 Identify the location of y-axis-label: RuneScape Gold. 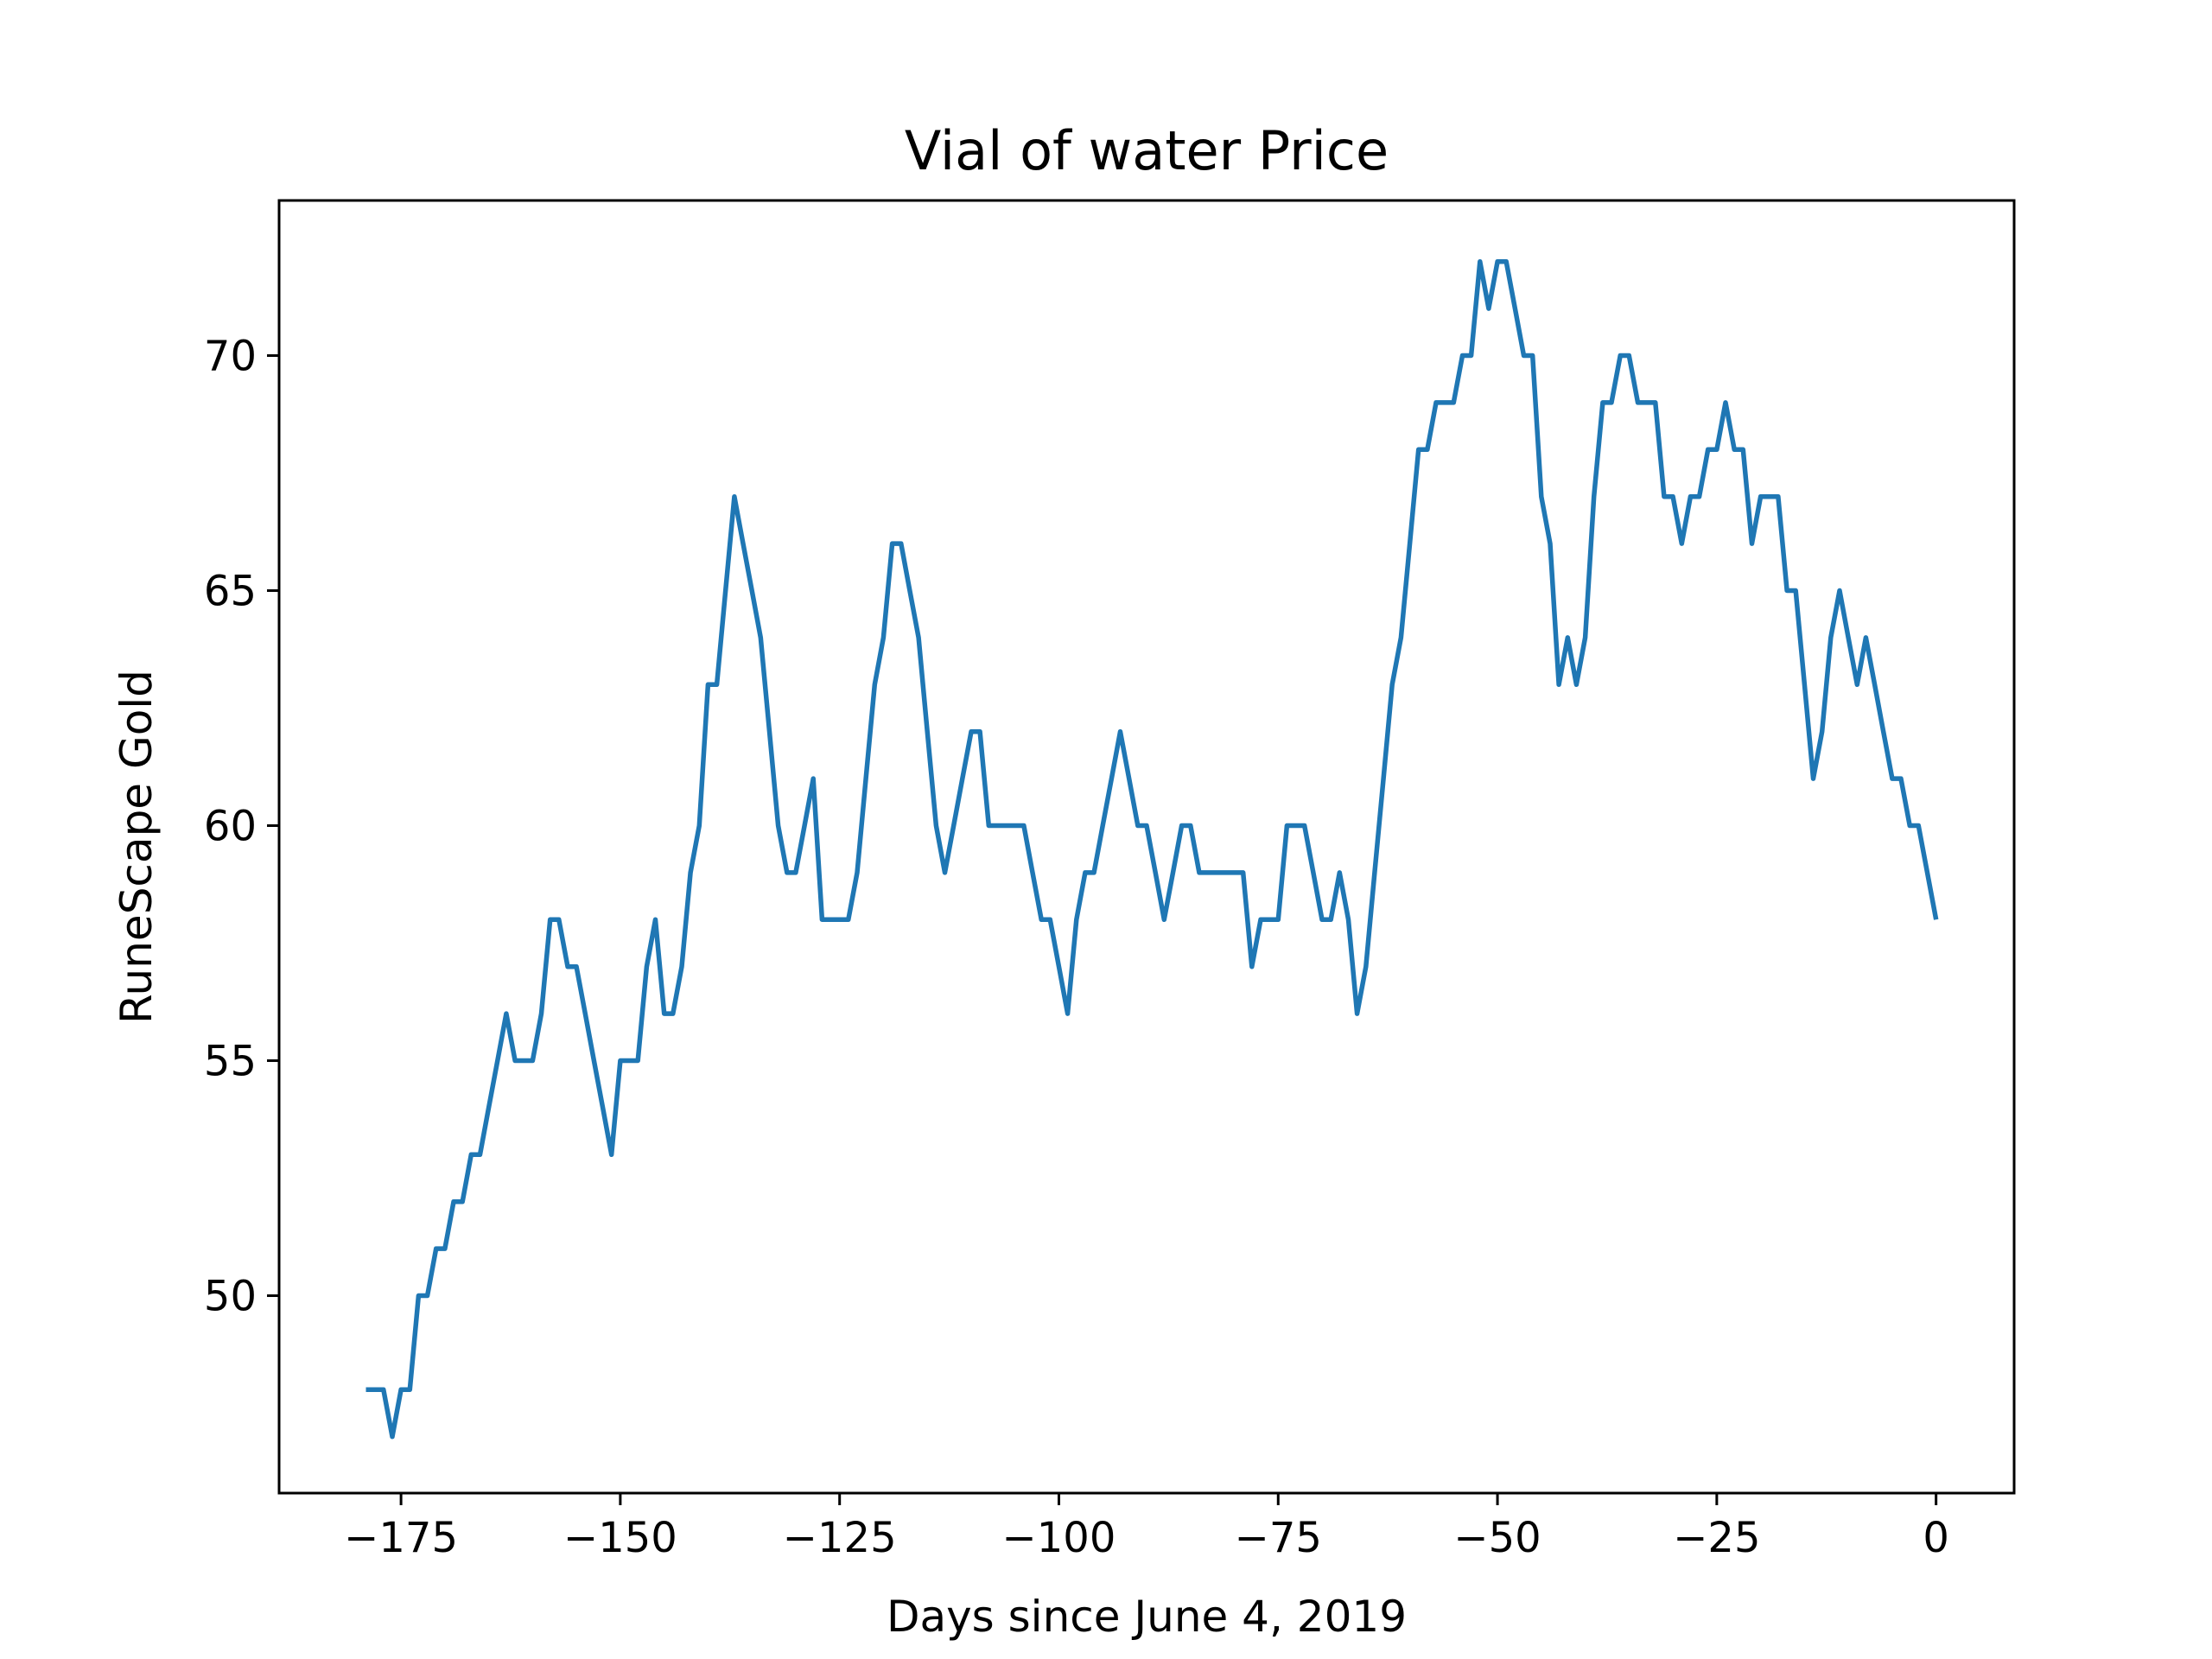
(136, 847).